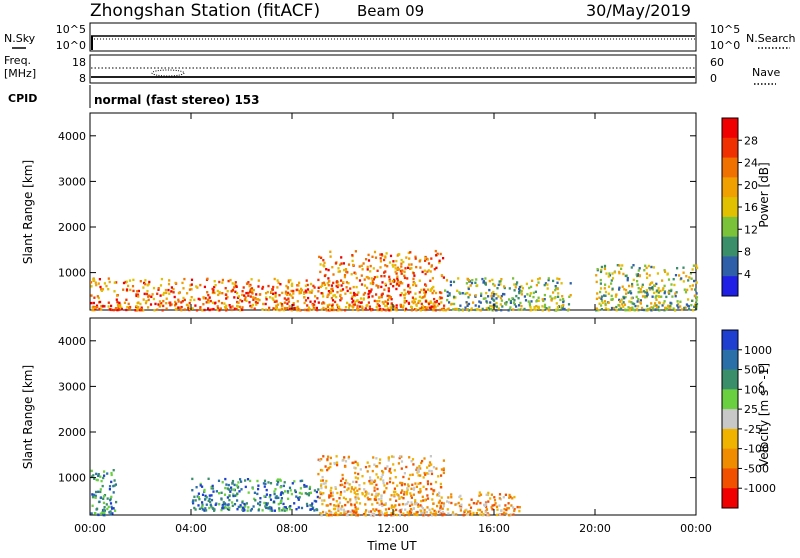 Image resolution: width=800 pixels, height=558 pixels. What do you see at coordinates (393, 69) in the screenshot?
I see `freq-panel-frame` at bounding box center [393, 69].